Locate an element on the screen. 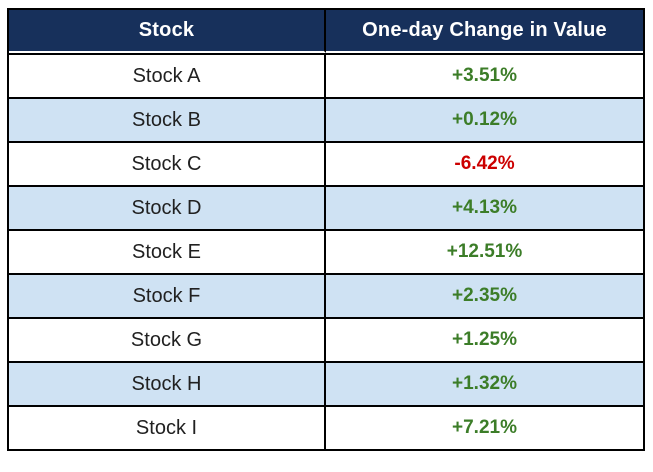 Image resolution: width=653 pixels, height=472 pixels. header-row: Stock One-day Change in Value is located at coordinates (326, 31).